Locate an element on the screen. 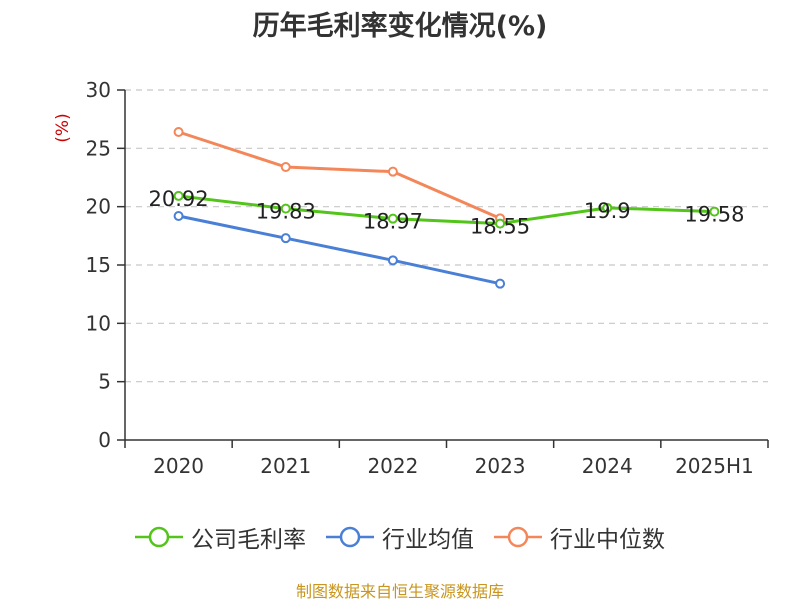 The image size is (800, 602). x-tick-label: 2025H1 is located at coordinates (714, 466).